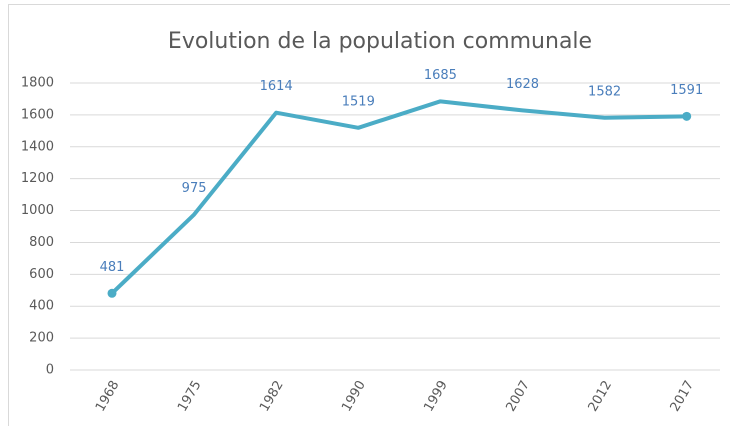 This screenshot has width=730, height=426. I want to click on chart-title: Evolution de la population communale, so click(380, 41).